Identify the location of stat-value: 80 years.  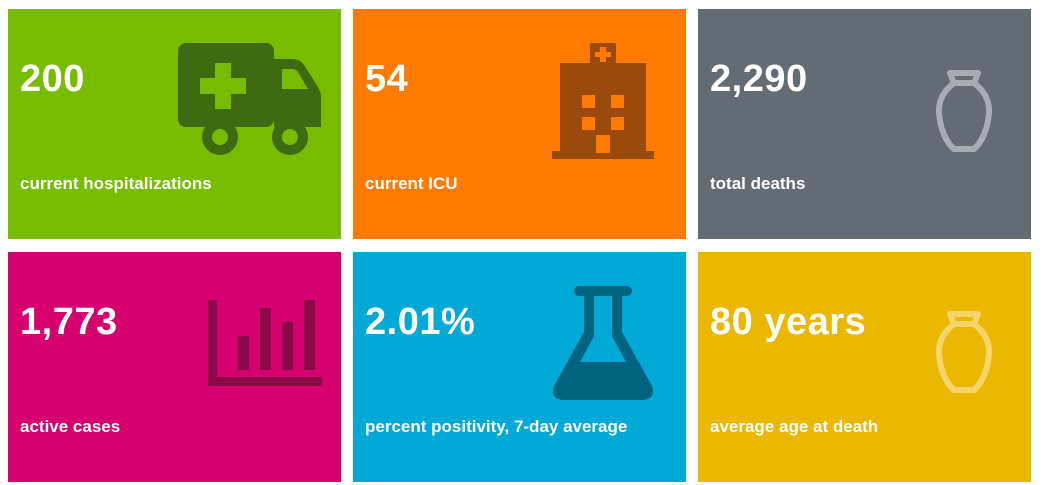
(788, 322).